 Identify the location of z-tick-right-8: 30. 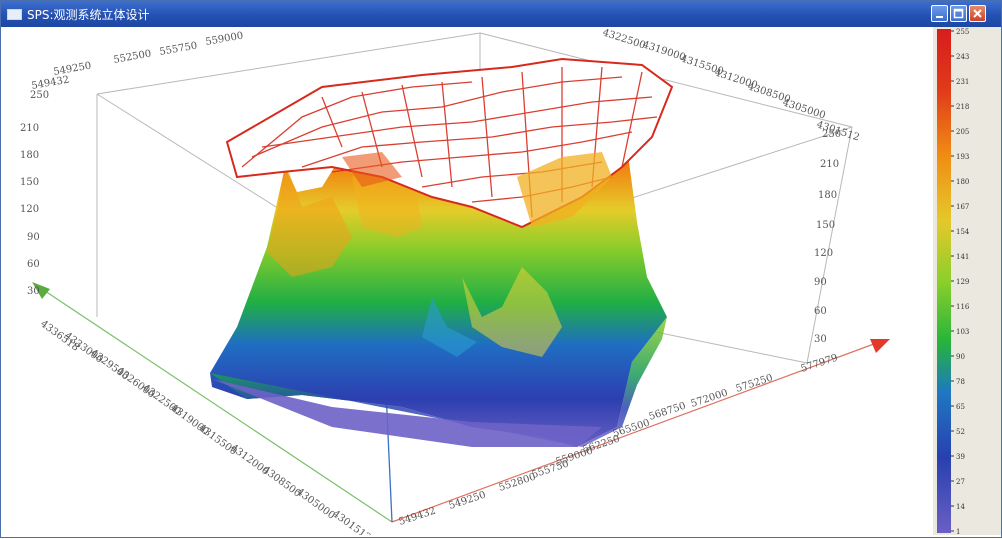
(820, 339).